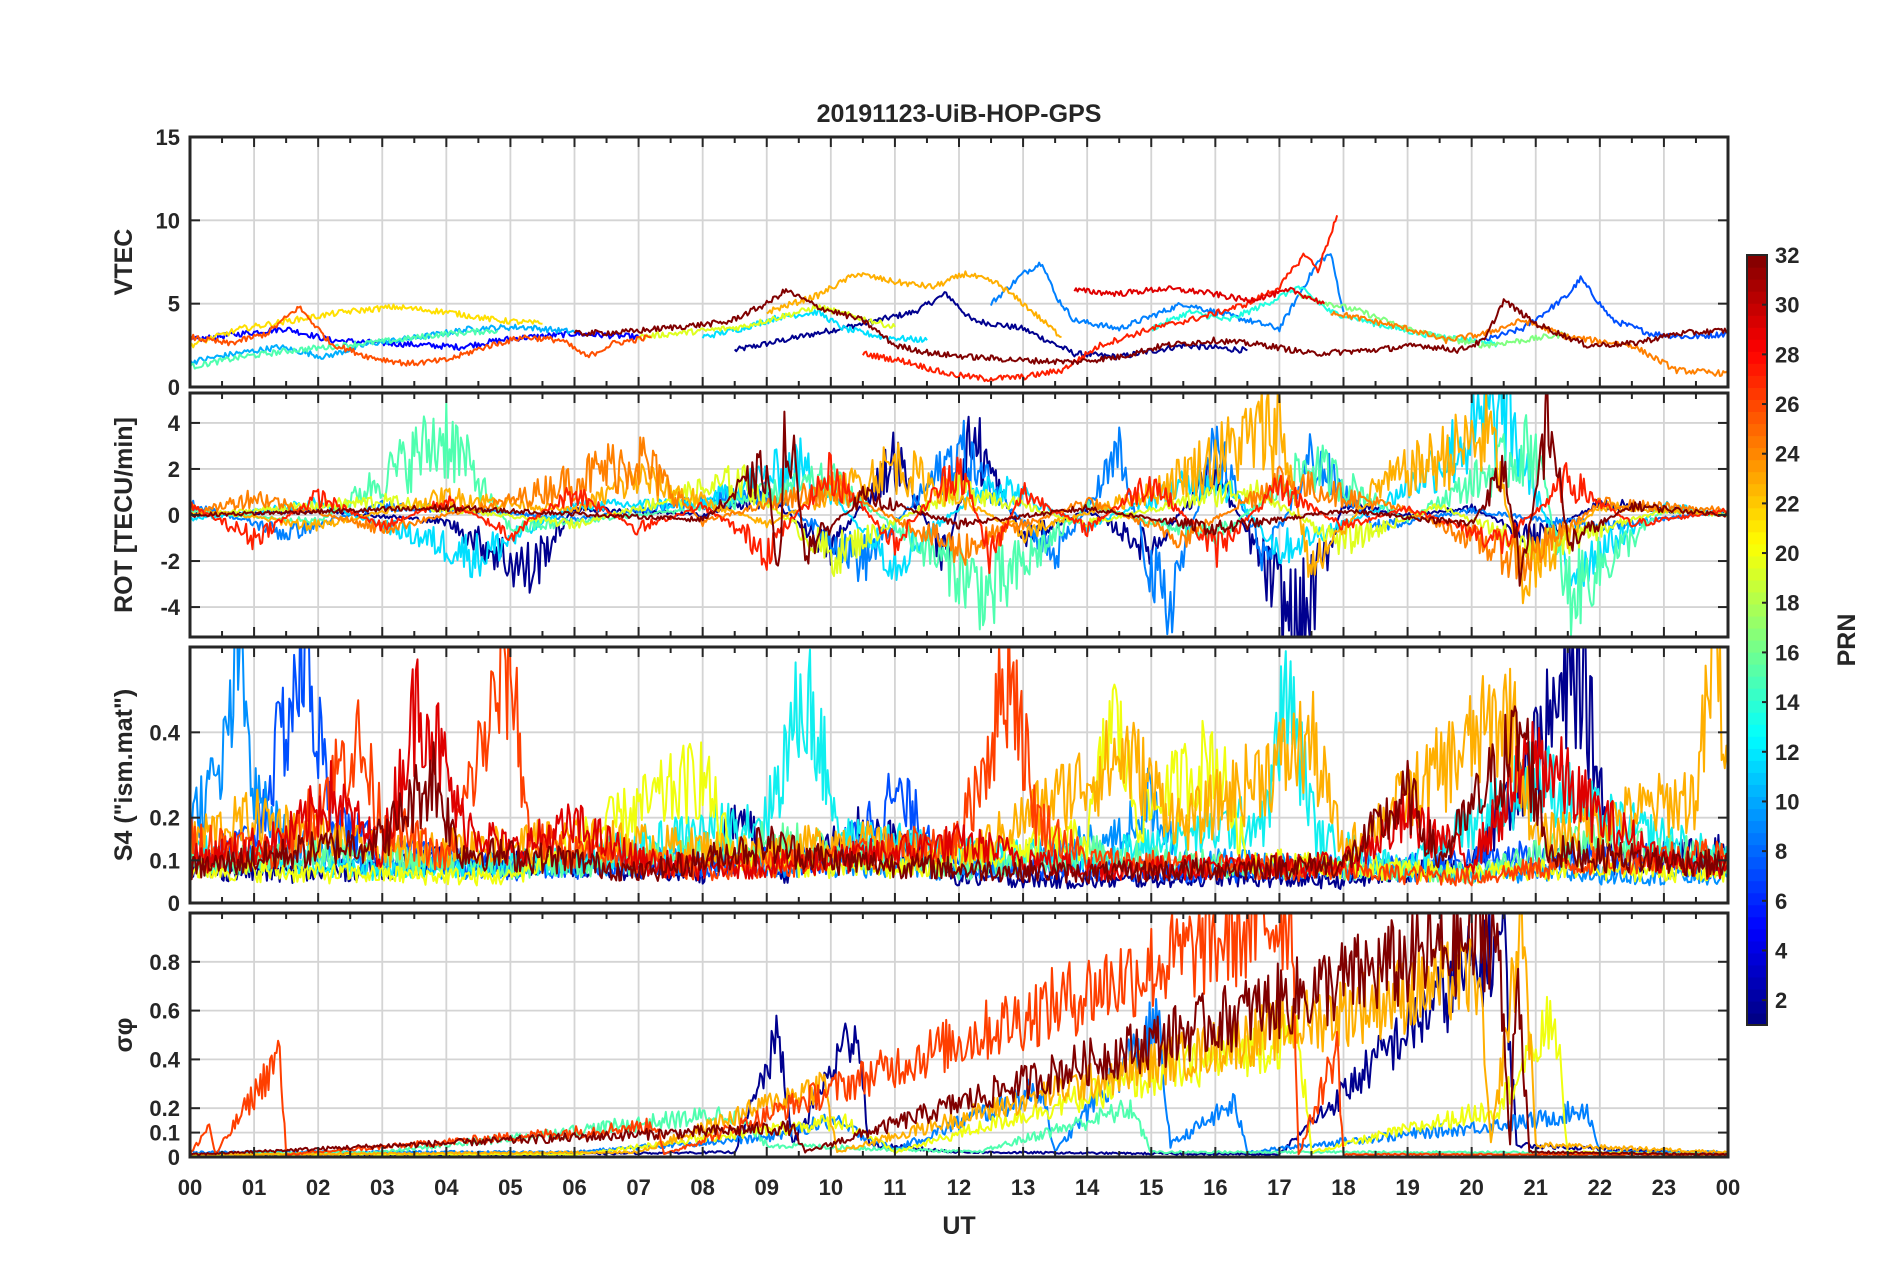 The image size is (1902, 1272). Describe the element at coordinates (174, 423) in the screenshot. I see `y-tick-label: 4` at that location.